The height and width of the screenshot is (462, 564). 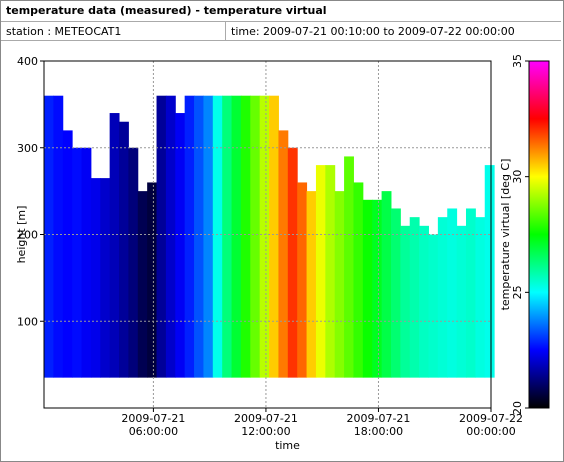 I want to click on y-tick-label: 200, so click(x=27, y=235).